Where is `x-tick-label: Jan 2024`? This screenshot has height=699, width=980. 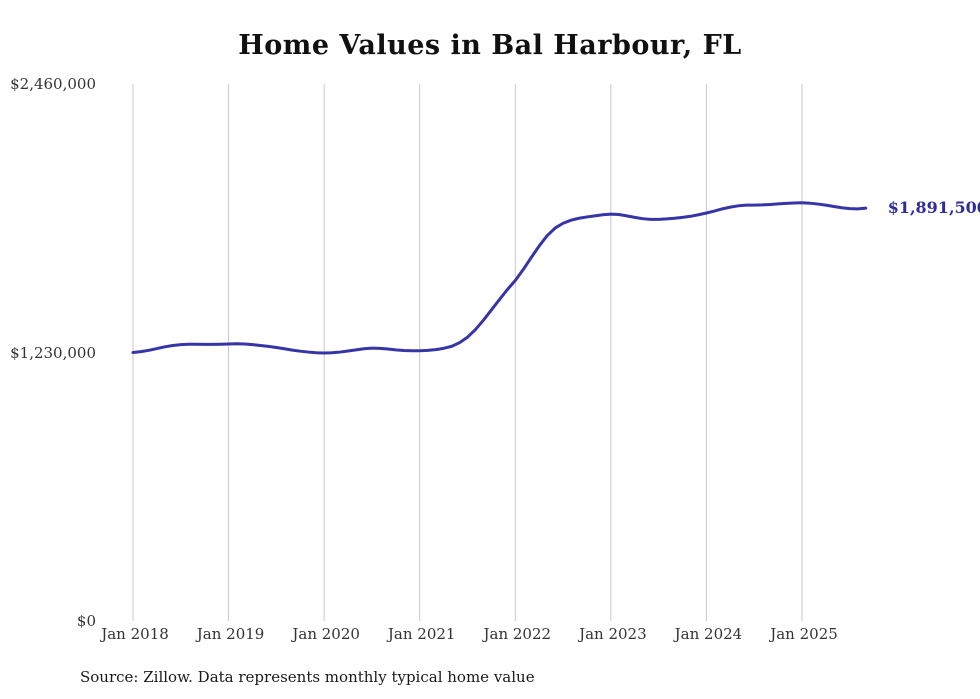 x-tick-label: Jan 2024 is located at coordinates (708, 634).